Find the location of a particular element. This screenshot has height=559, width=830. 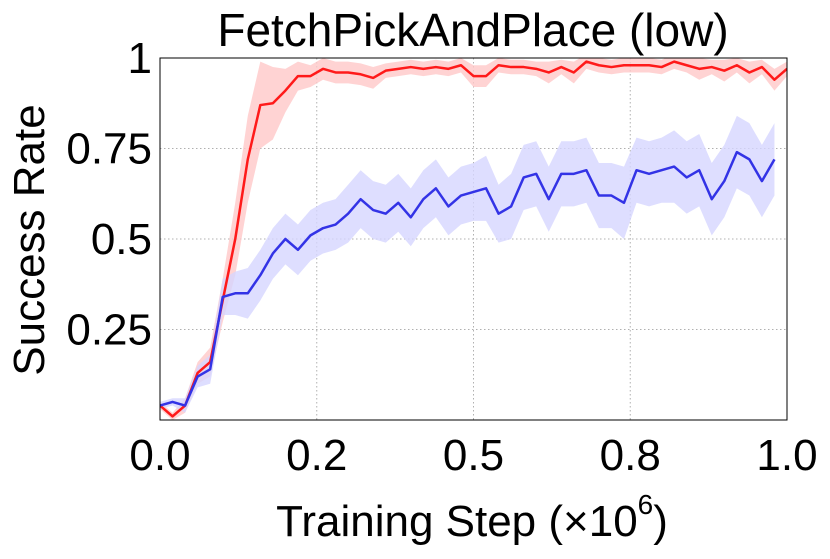

x-tick-label: 0.5 is located at coordinates (473, 455).